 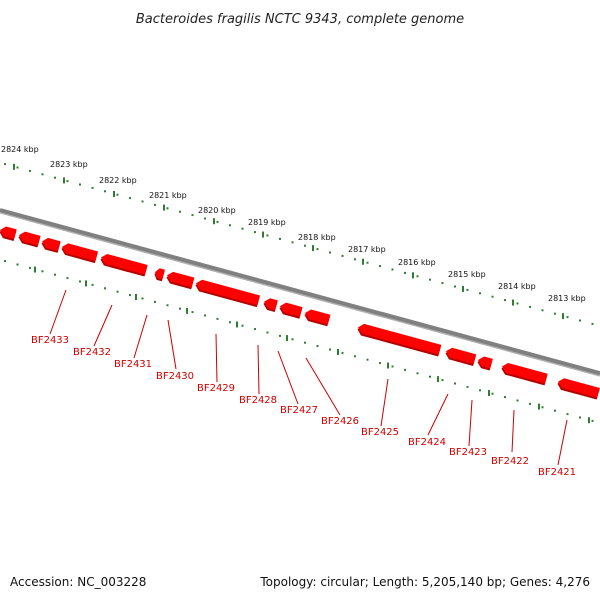 What do you see at coordinates (78, 582) in the screenshot?
I see `accession-text: Accession: NC_003228` at bounding box center [78, 582].